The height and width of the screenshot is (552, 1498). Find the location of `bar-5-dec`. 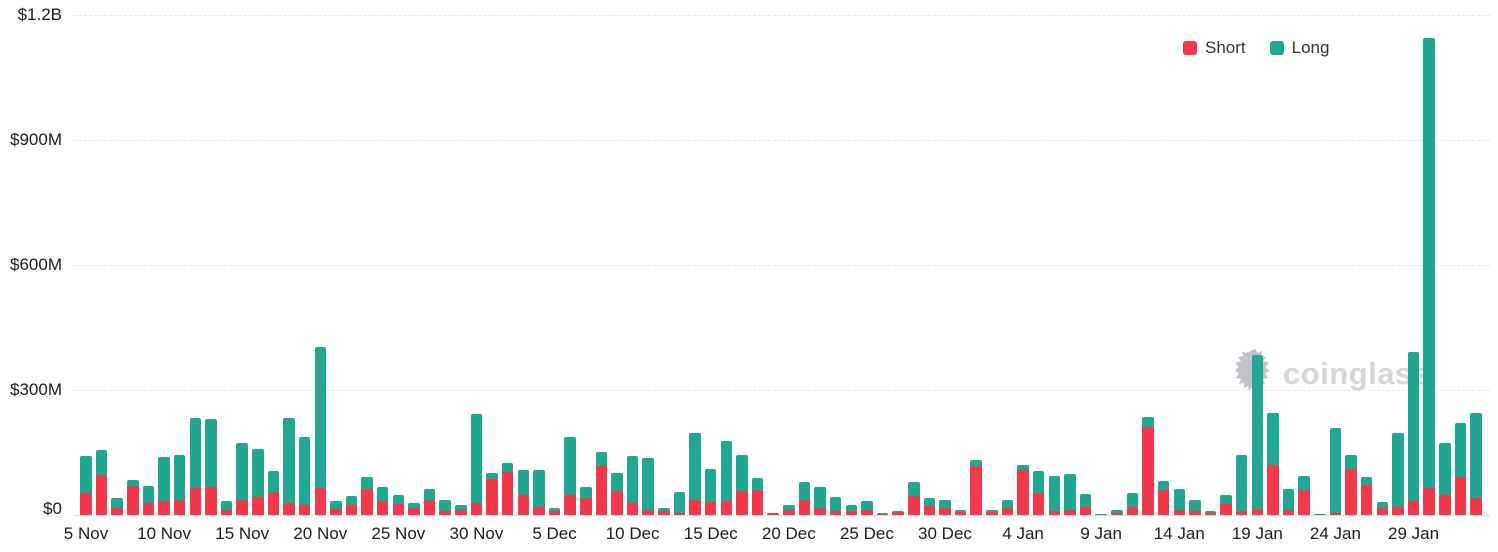

bar-5-dec is located at coordinates (554, 511).